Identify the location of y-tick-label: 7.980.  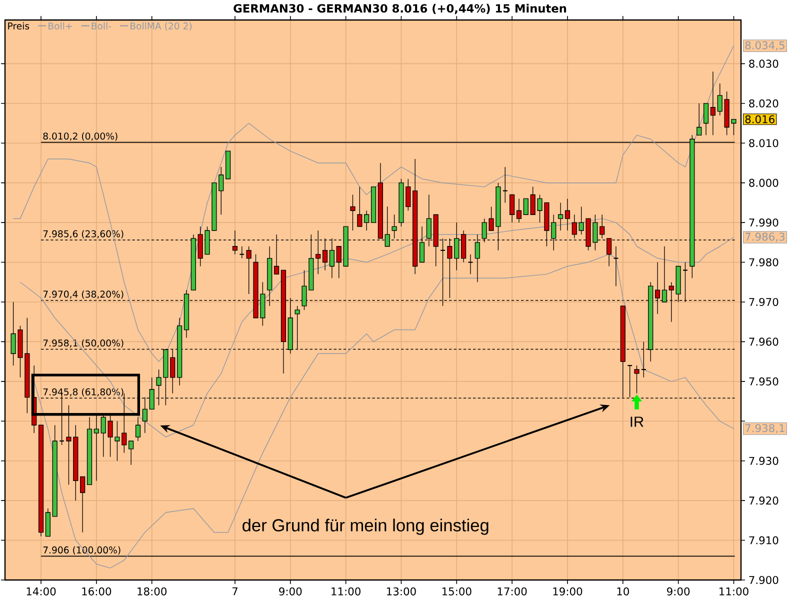
(763, 262).